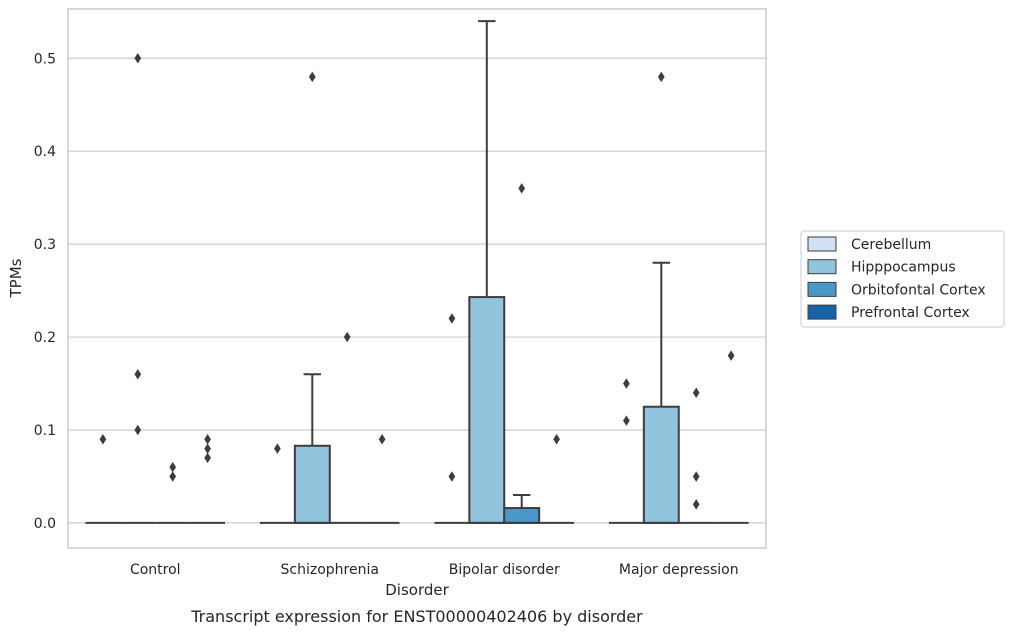 This screenshot has height=634, width=1014. I want to click on y-axis-title: TPMs, so click(16, 278).